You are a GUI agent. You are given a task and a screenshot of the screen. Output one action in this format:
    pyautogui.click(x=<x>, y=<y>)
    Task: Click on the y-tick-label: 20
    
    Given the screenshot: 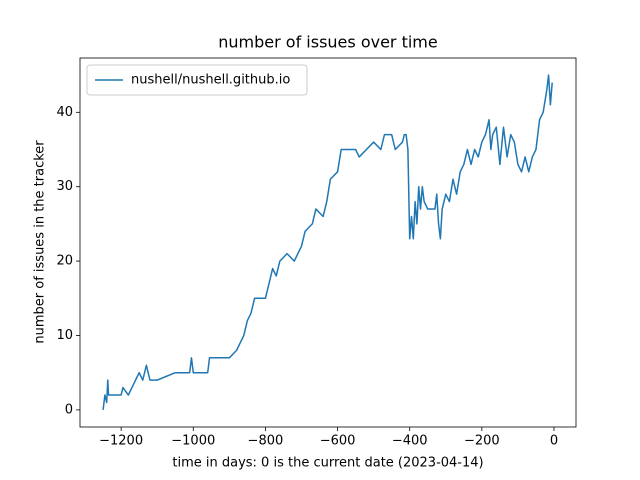 What is the action you would take?
    pyautogui.click(x=64, y=261)
    